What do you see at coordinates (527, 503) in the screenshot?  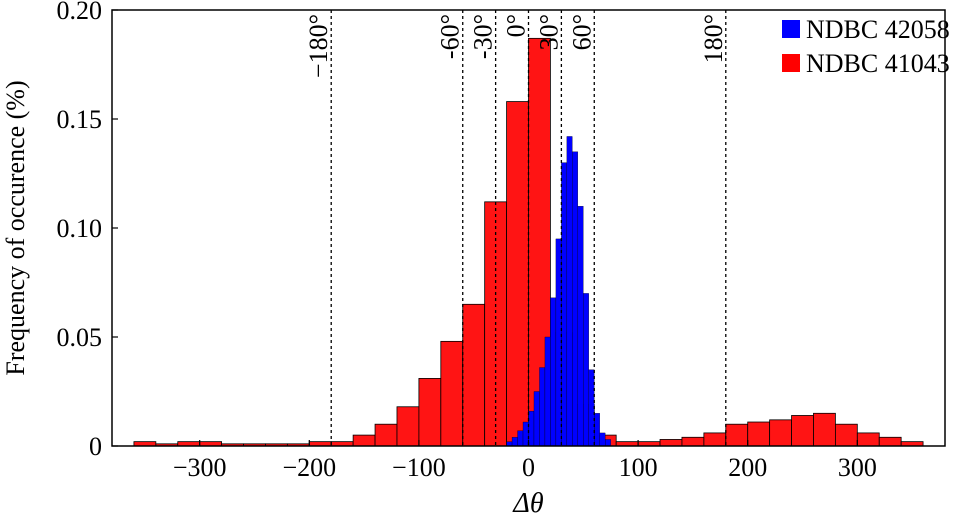 I see `x-axis-label: Δθ` at bounding box center [527, 503].